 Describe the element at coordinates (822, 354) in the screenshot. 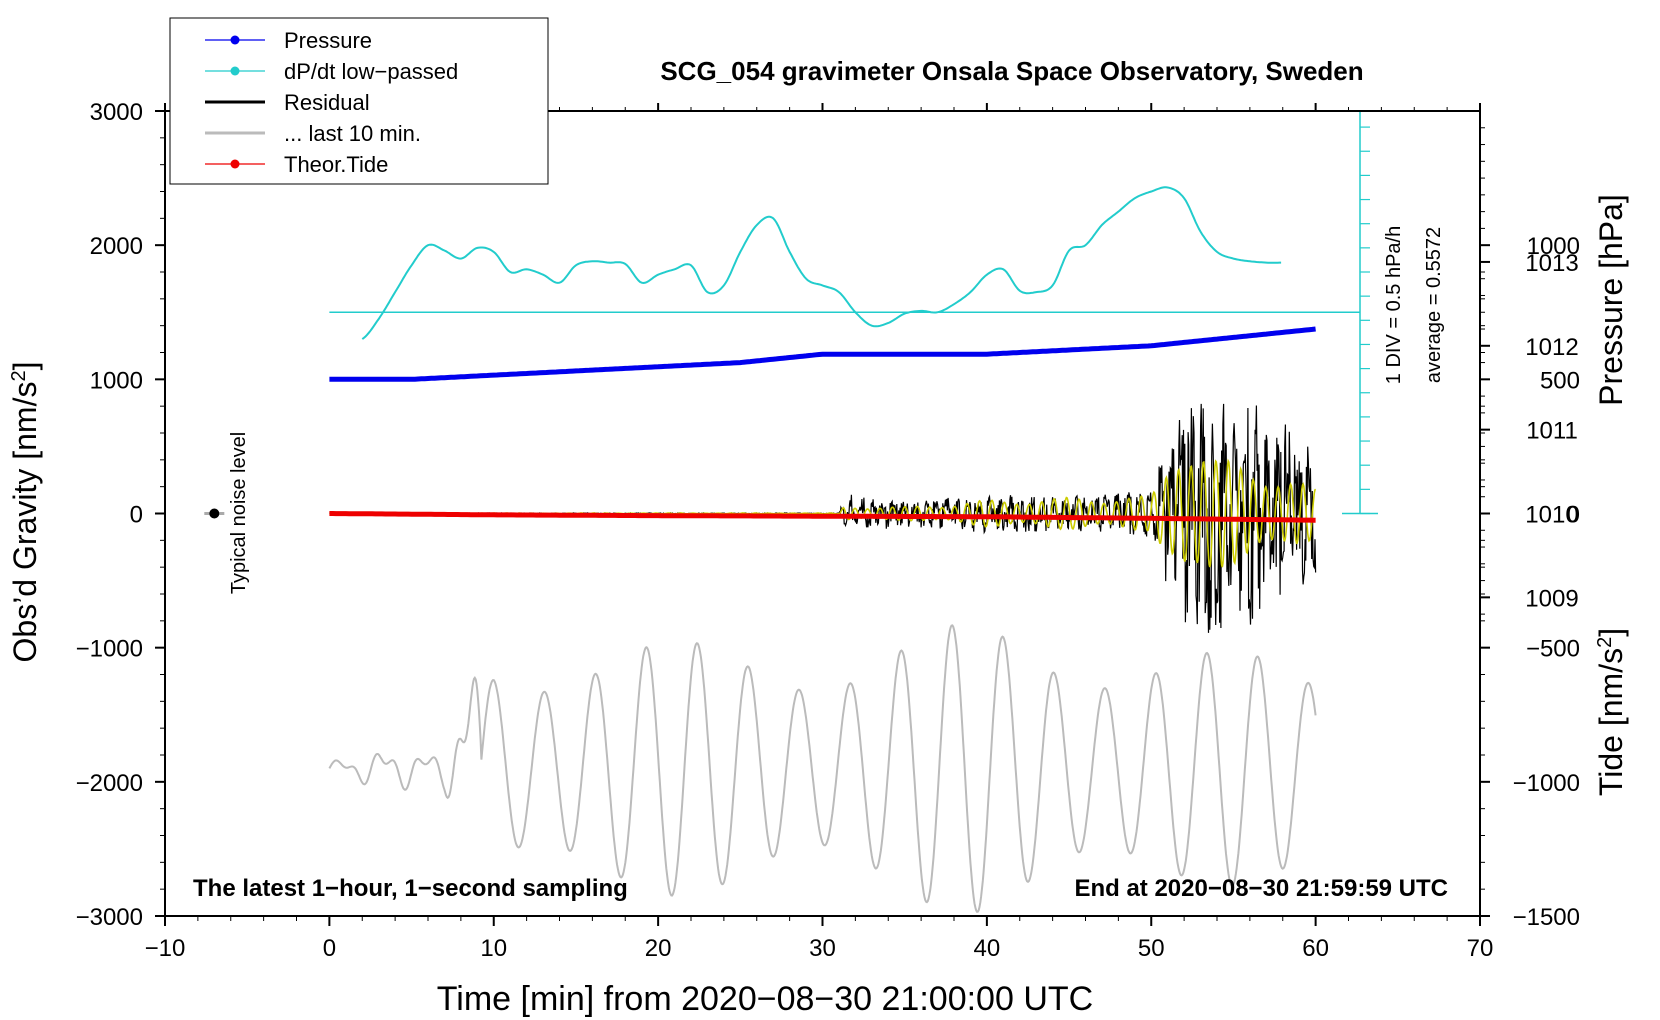

I see `pressure-line` at that location.